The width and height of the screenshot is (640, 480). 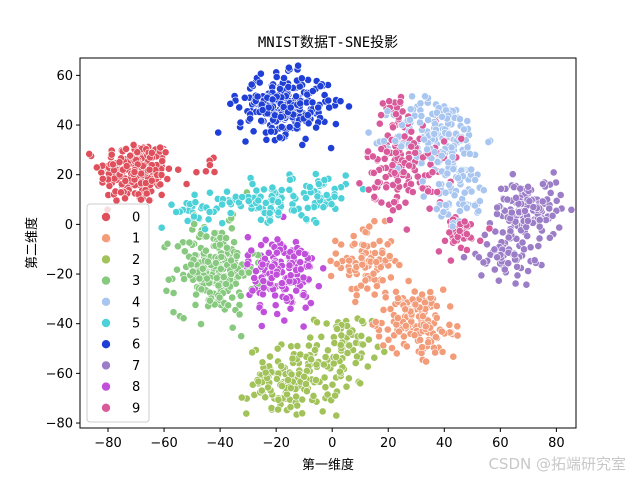 I want to click on legend-label-7: 7, so click(x=136, y=366).